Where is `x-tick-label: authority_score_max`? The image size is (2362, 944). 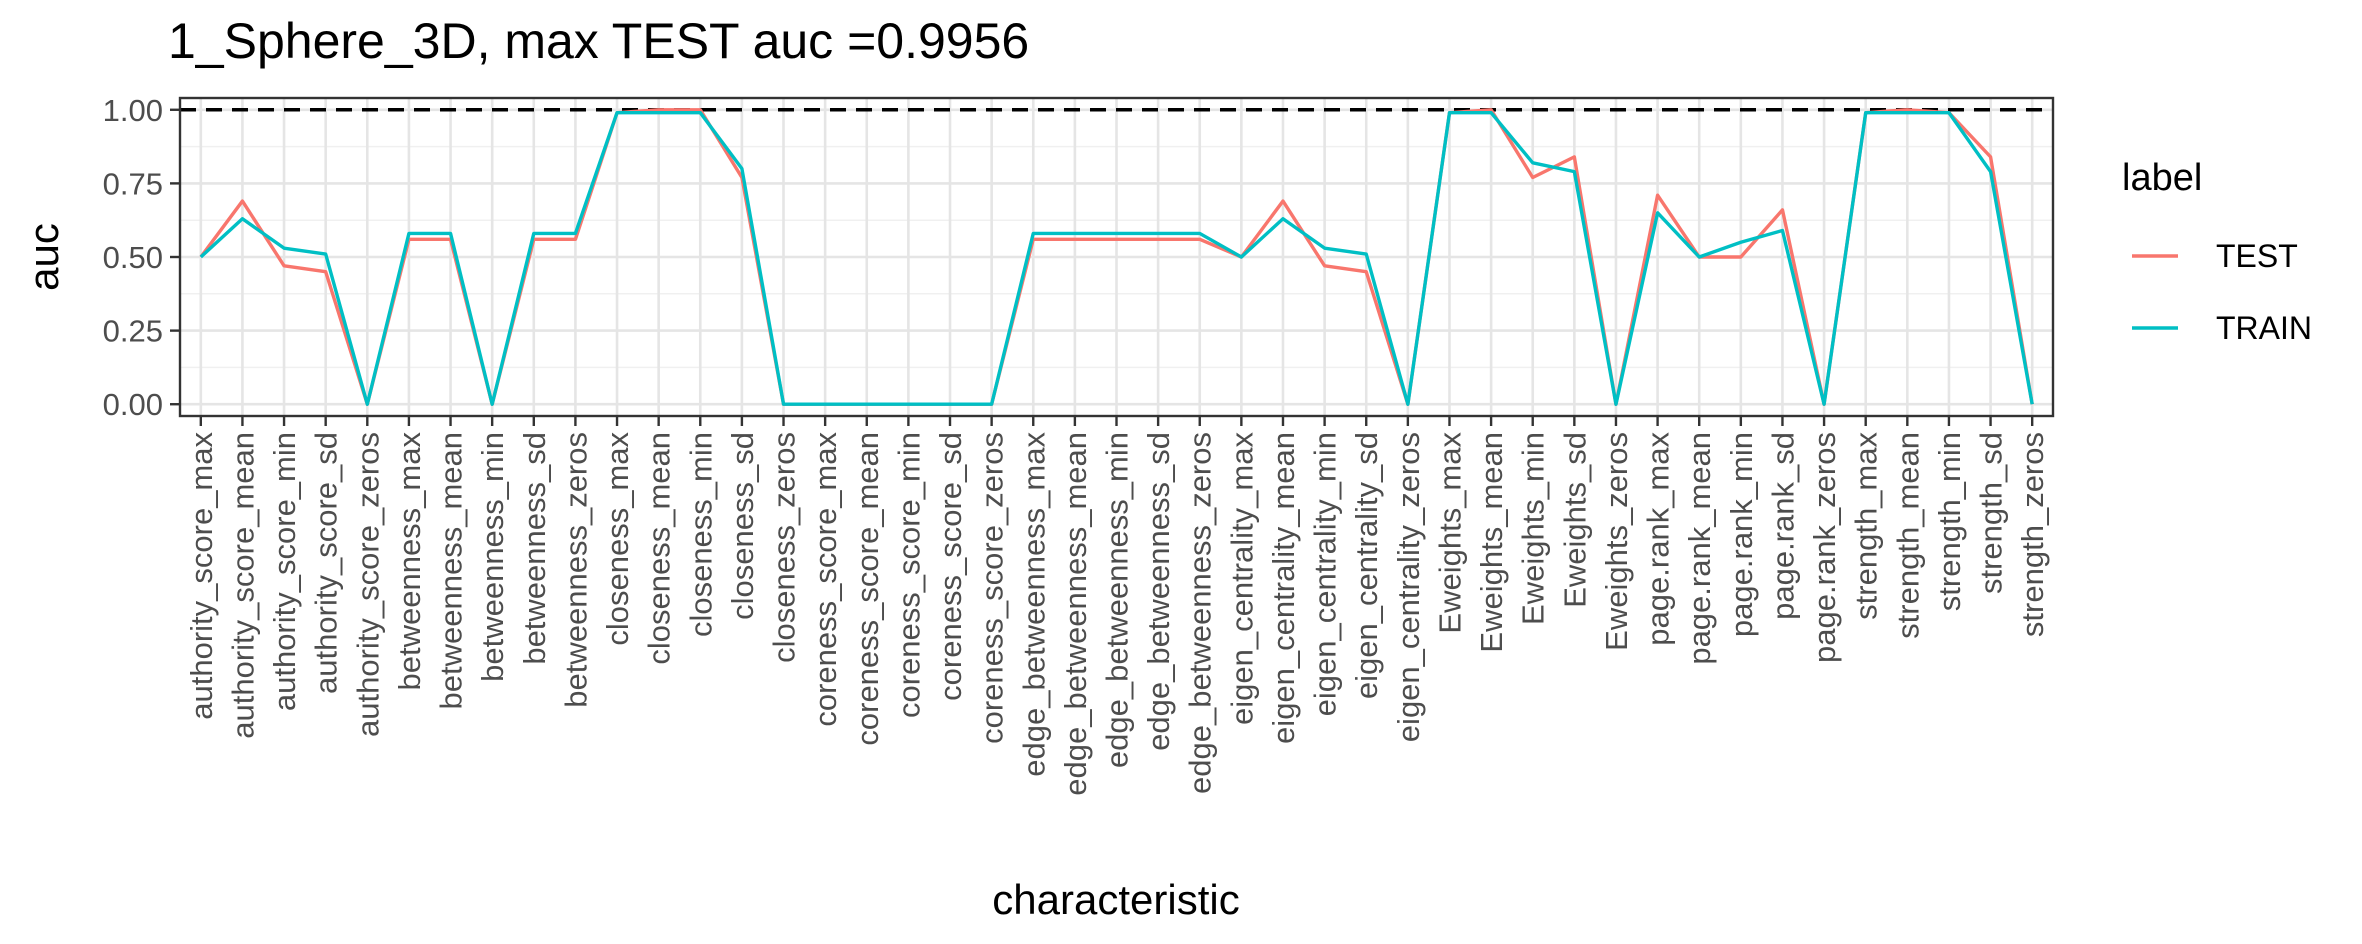
x-tick-label: authority_score_max is located at coordinates (201, 576).